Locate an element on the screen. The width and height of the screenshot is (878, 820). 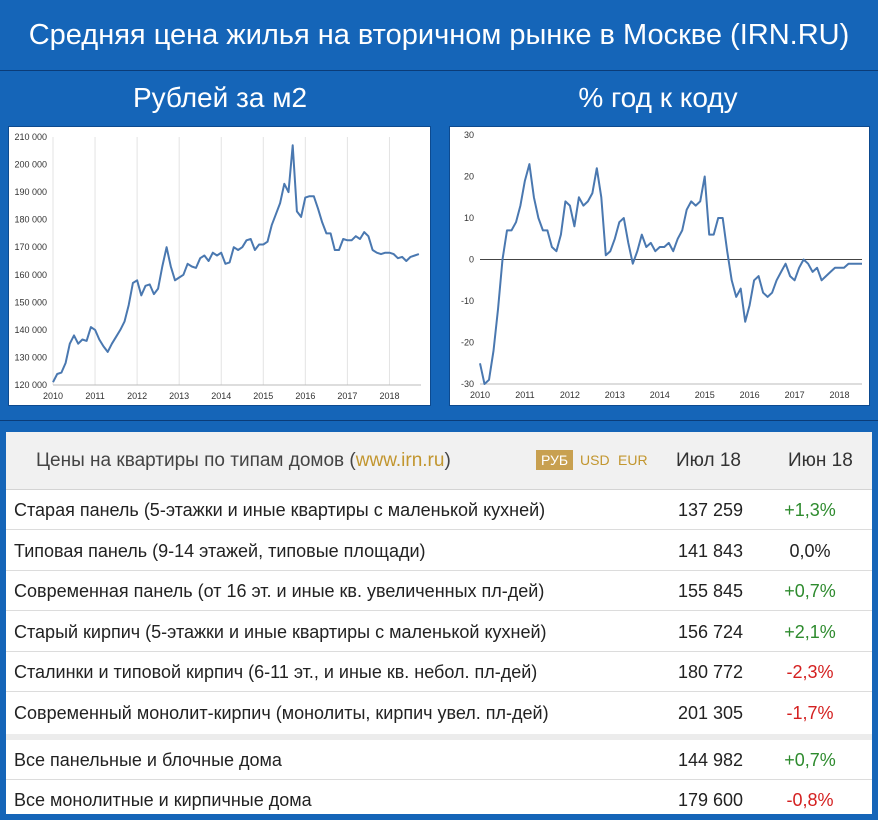
row-value: 156 724 is located at coordinates (711, 632).